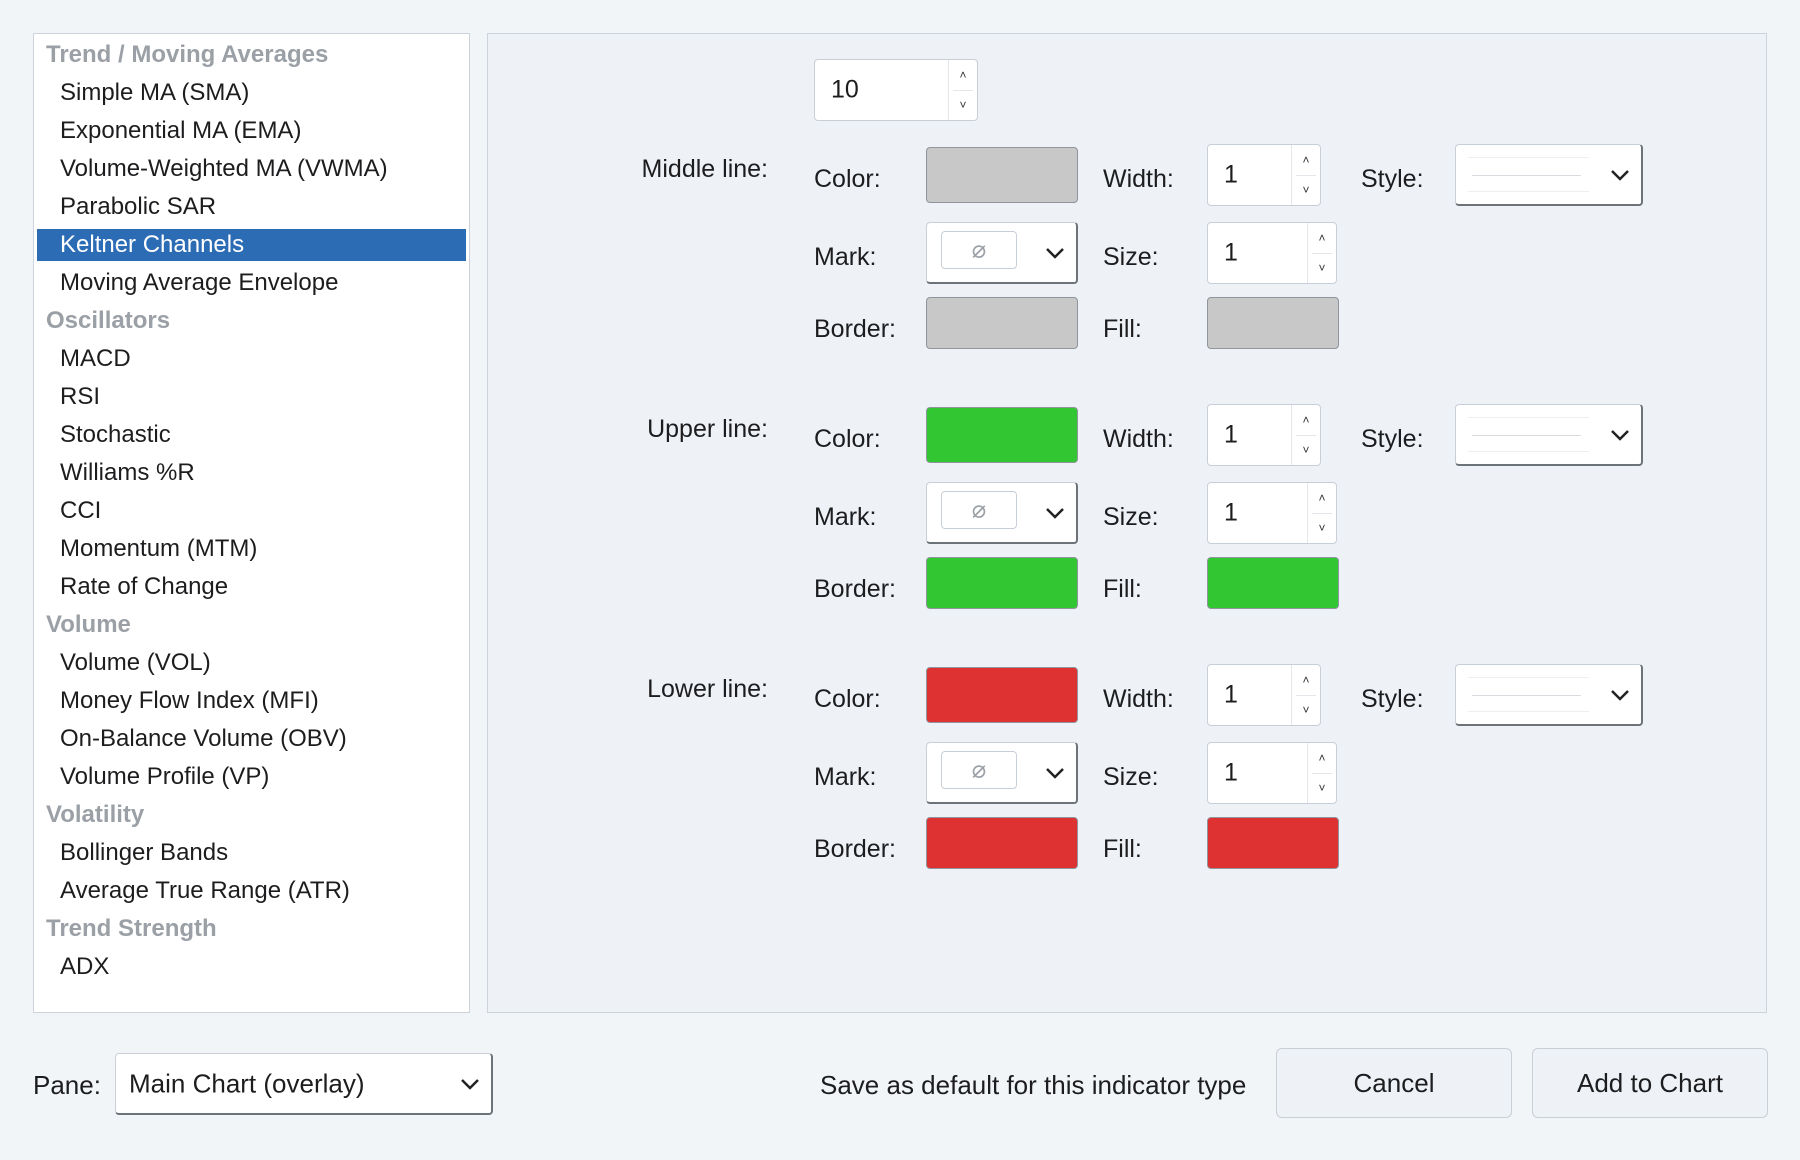 This screenshot has height=1160, width=1800. I want to click on period-stepper: 10 ˄ ˅, so click(896, 90).